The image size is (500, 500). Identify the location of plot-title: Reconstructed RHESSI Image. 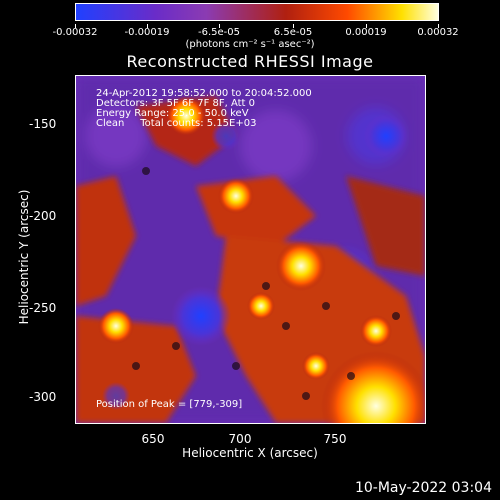
(250, 61).